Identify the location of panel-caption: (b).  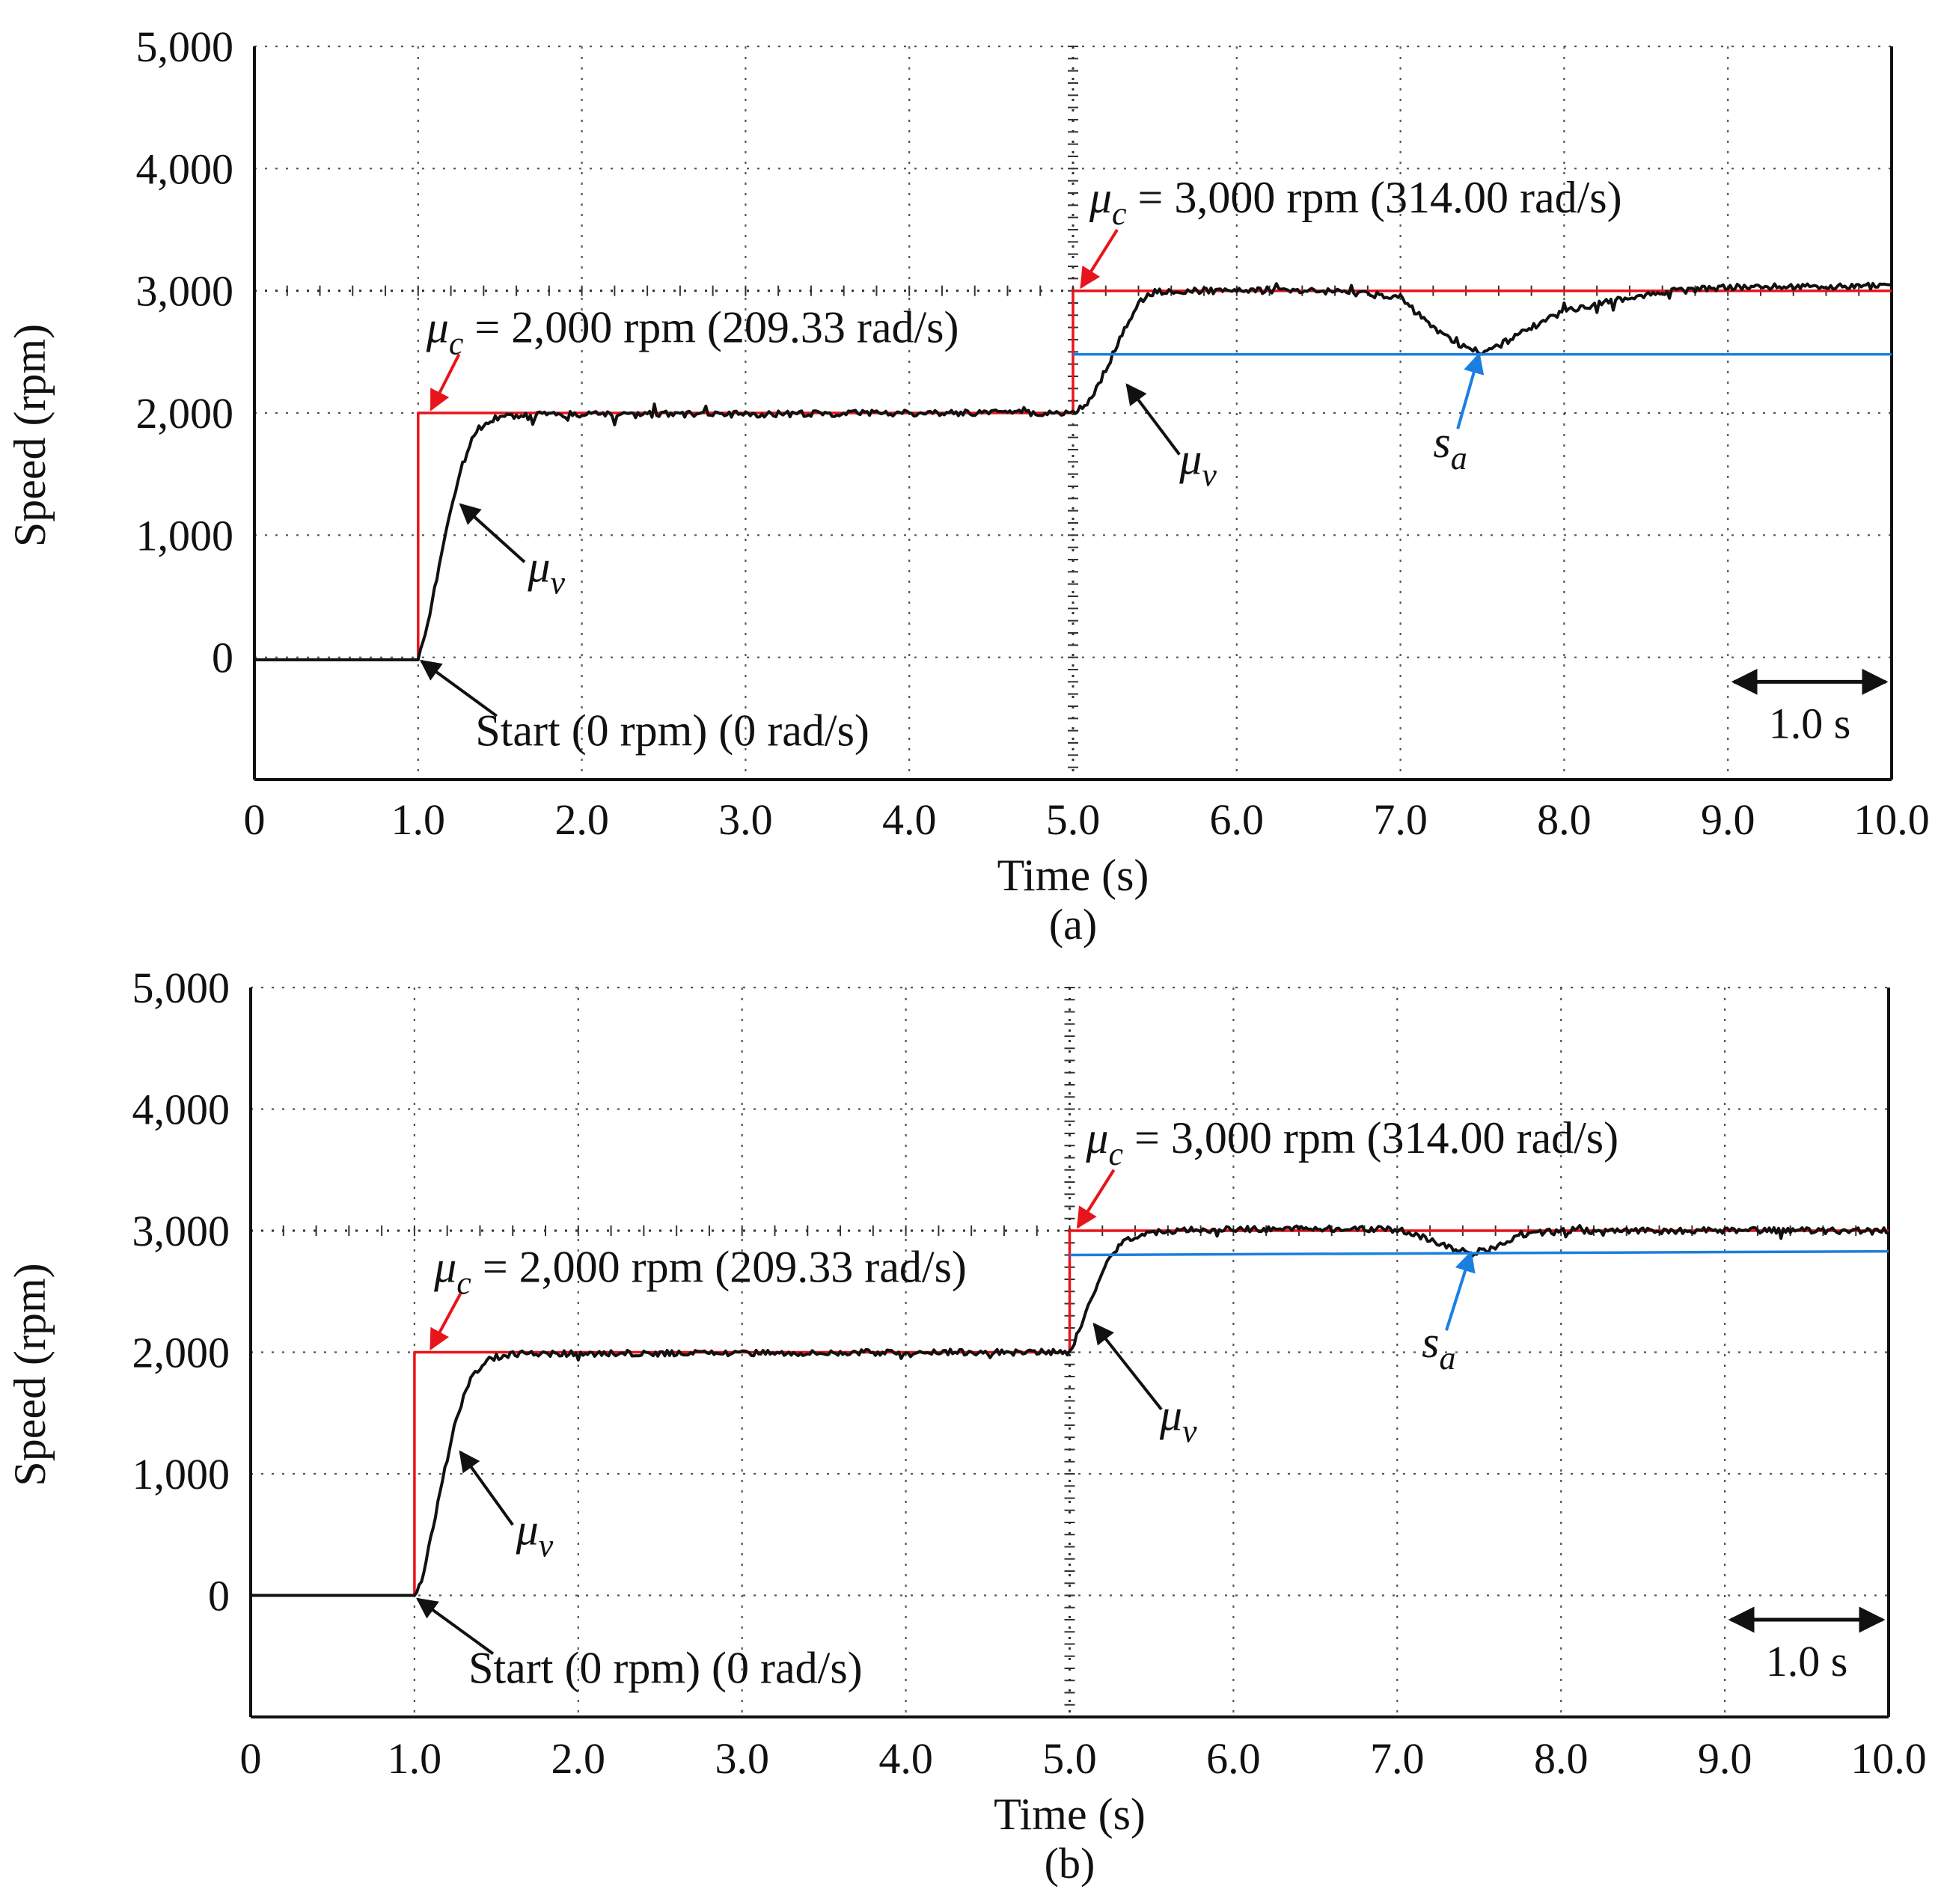
(1070, 1863).